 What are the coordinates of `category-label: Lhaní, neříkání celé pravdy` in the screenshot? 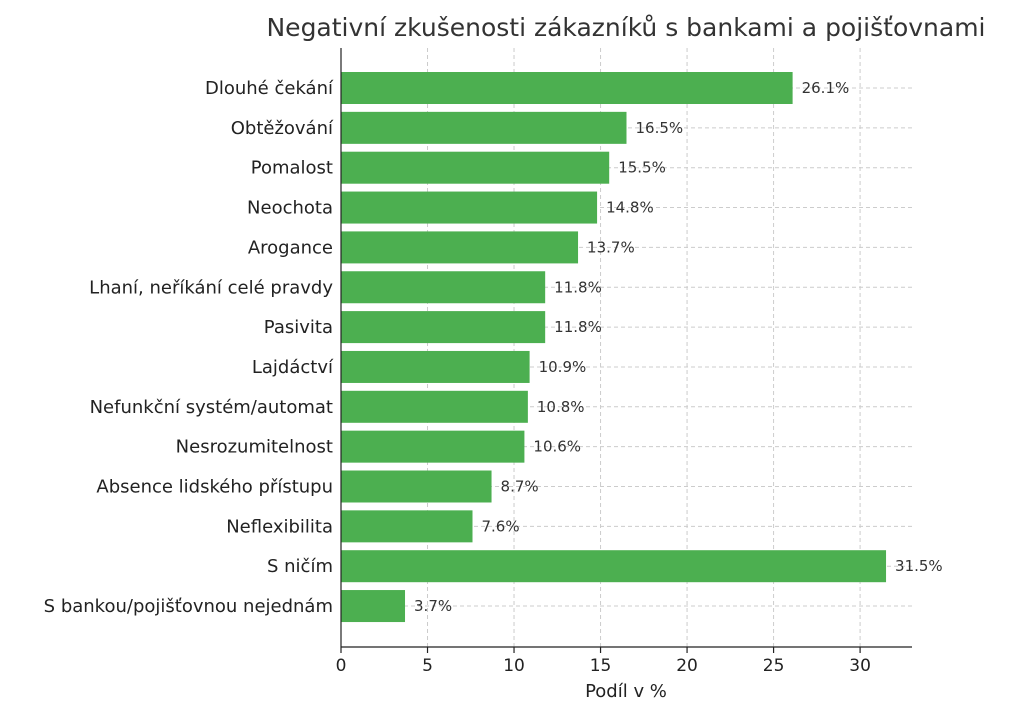 It's located at (211, 287).